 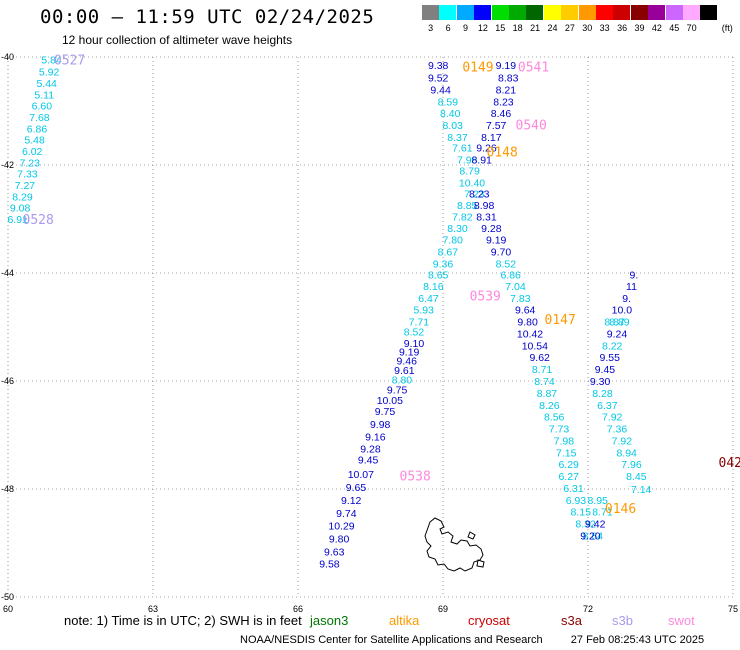 What do you see at coordinates (631, 287) in the screenshot?
I see `wave-height-label: 11` at bounding box center [631, 287].